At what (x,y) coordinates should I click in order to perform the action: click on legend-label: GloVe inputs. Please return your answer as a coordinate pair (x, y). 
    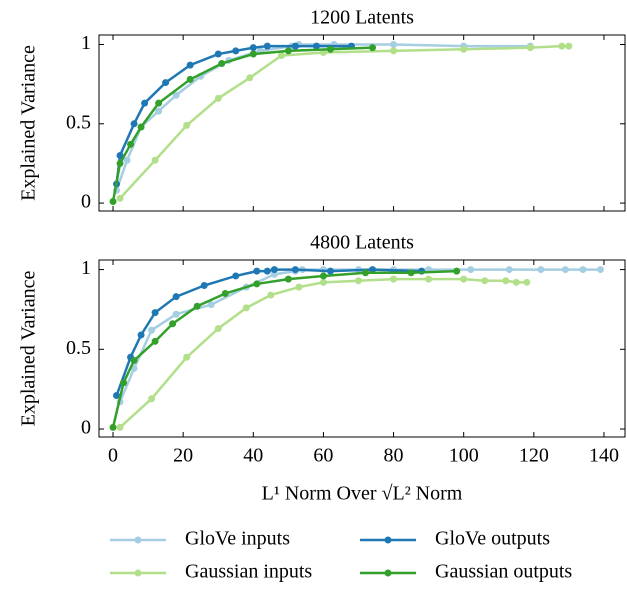
    Looking at the image, I should click on (237, 539).